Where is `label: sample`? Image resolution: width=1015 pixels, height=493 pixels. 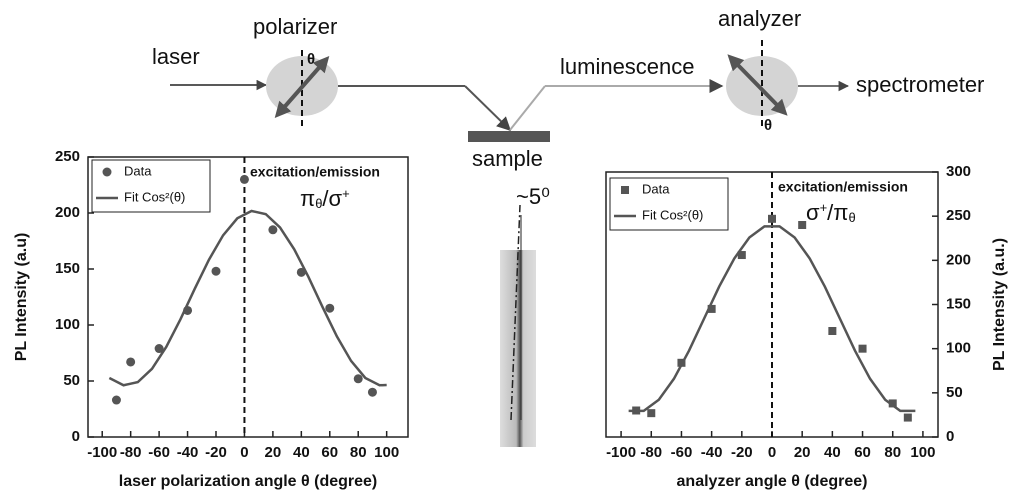
label: sample is located at coordinates (507, 158).